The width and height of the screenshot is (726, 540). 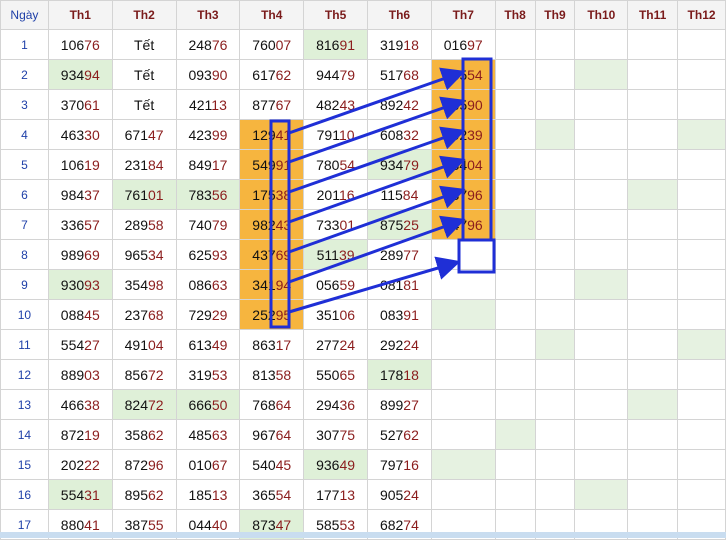 What do you see at coordinates (399, 374) in the screenshot?
I see `result-cell: 17818` at bounding box center [399, 374].